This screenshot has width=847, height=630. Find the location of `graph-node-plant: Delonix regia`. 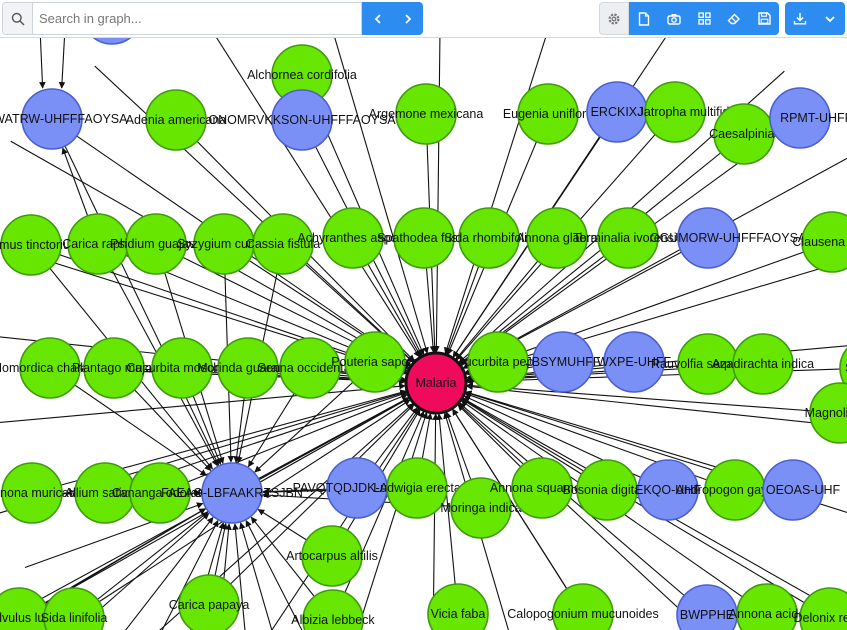

graph-node-plant: Delonix regia is located at coordinates (820, 608).